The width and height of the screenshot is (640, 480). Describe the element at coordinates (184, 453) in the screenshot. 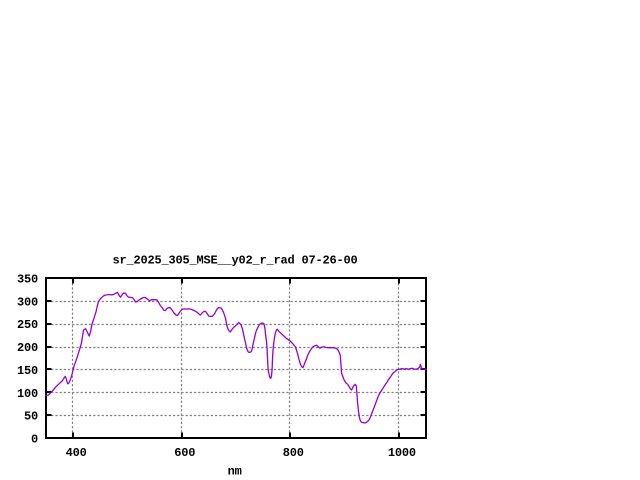

I see `svg-text: 600` at that location.